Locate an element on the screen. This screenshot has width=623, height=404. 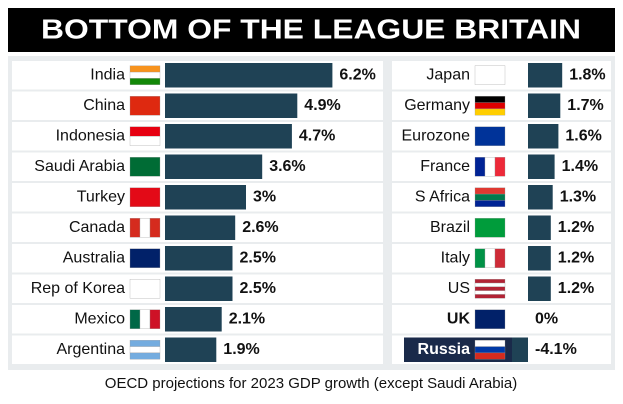
category-label: Russia is located at coordinates (444, 349).